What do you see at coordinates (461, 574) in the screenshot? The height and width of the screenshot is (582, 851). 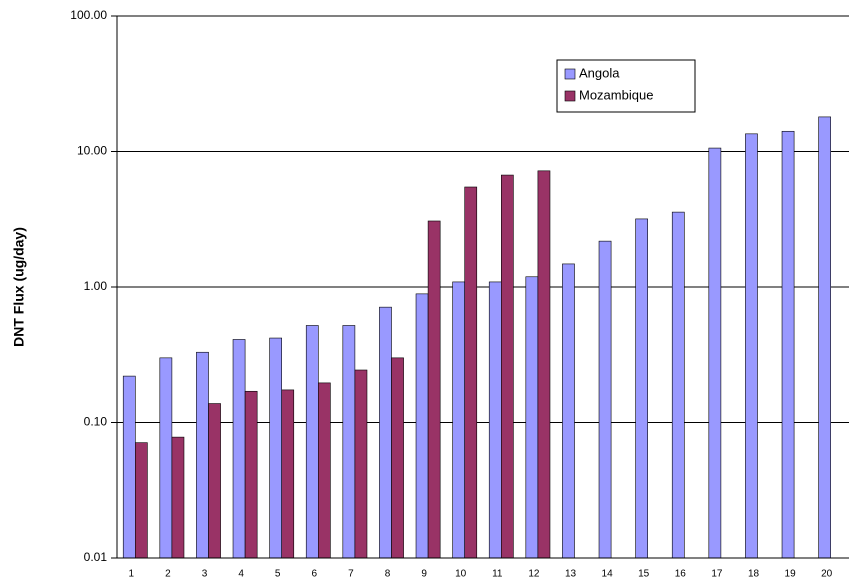 I see `x-tick-label: 10` at bounding box center [461, 574].